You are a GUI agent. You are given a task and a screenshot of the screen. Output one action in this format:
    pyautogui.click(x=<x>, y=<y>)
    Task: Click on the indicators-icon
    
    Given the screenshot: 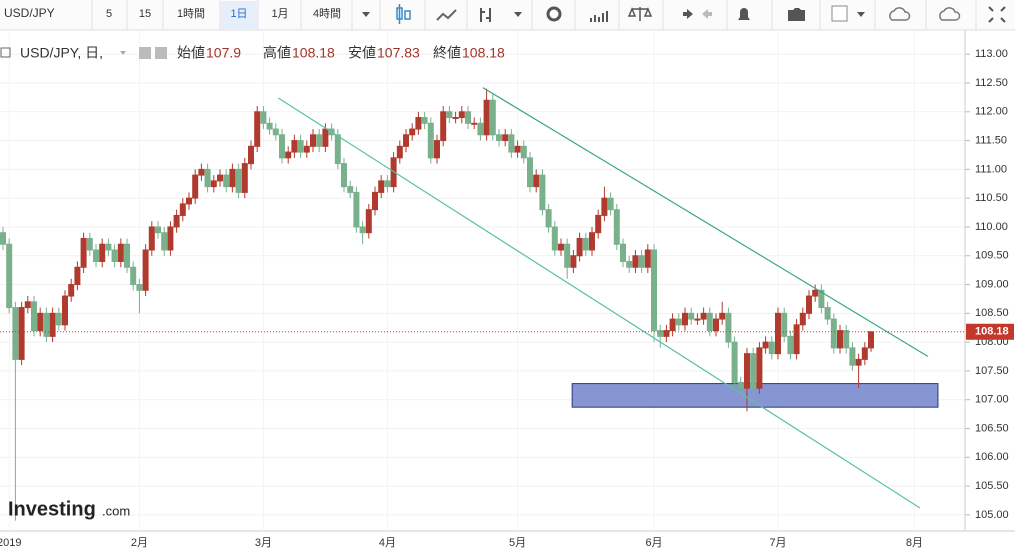 What is the action you would take?
    pyautogui.click(x=599, y=16)
    